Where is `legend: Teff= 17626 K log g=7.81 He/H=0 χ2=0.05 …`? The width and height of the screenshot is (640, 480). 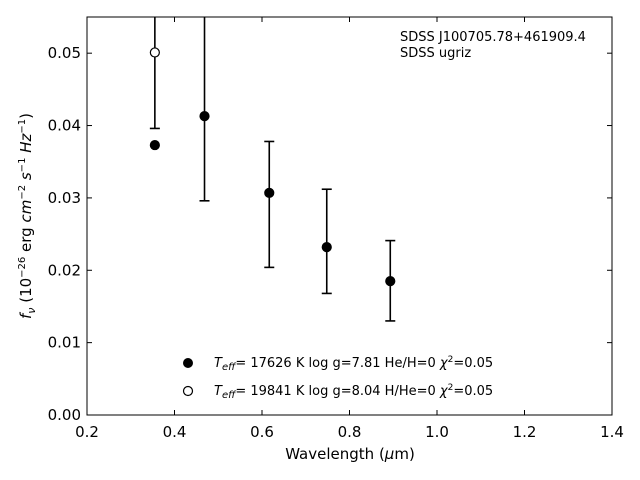 legend: Teff= 17626 K log g=7.81 He/H=0 χ2=0.05 … is located at coordinates (337, 378).